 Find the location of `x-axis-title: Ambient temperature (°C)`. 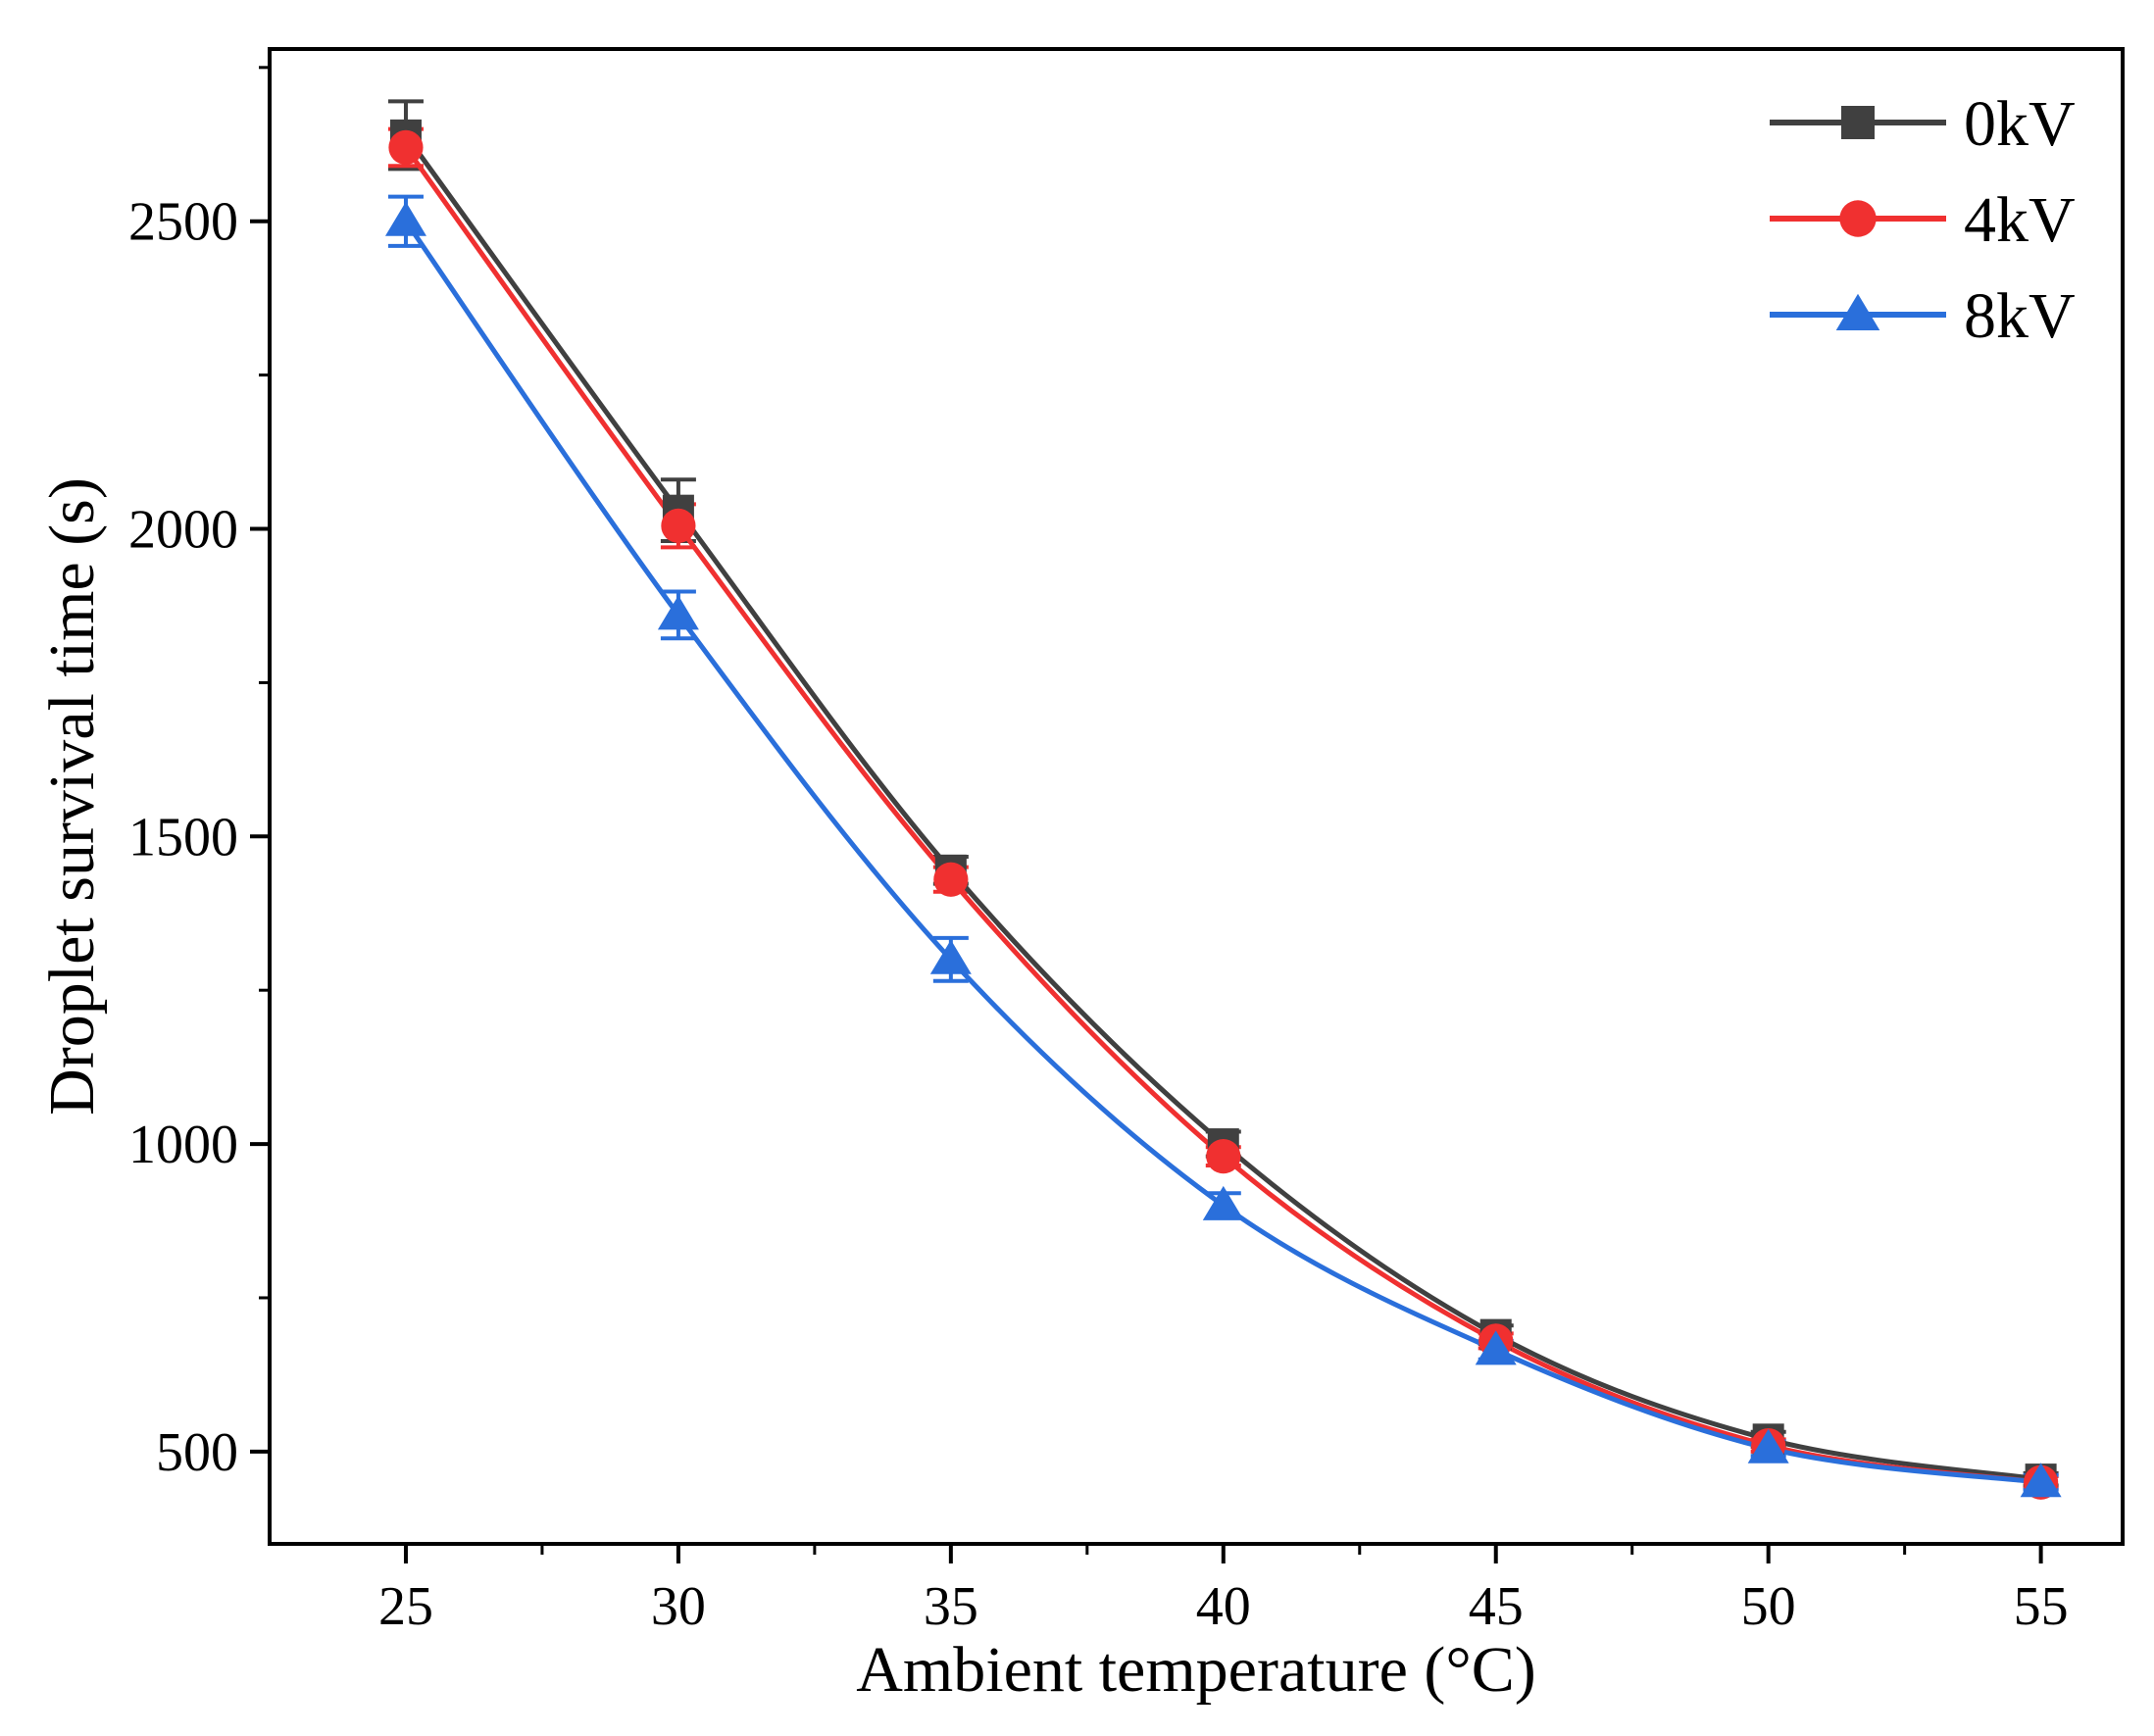

x-axis-title: Ambient temperature (°C) is located at coordinates (1195, 1670).